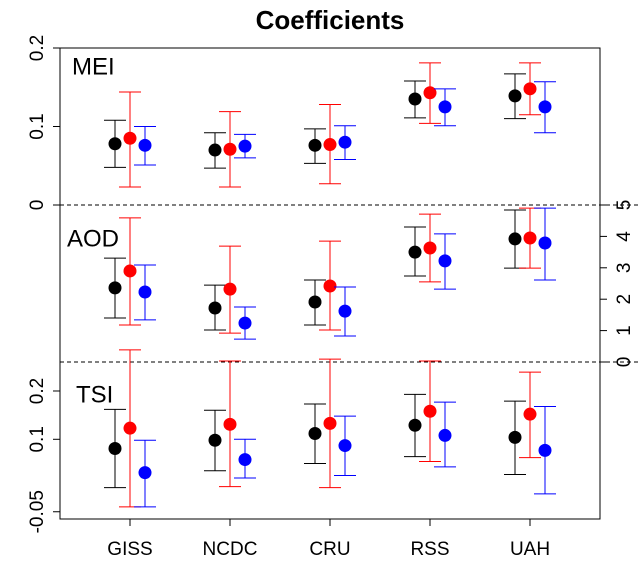 The width and height of the screenshot is (641, 566). Describe the element at coordinates (624, 236) in the screenshot. I see `y-tick-label: 4` at that location.